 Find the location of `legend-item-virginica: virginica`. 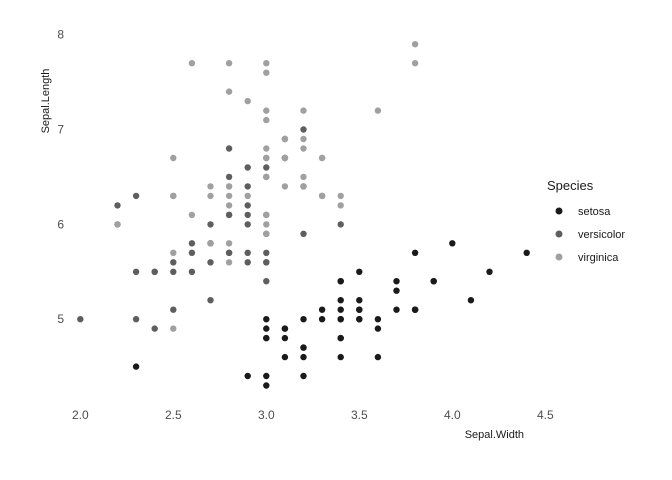

legend-item-virginica: virginica is located at coordinates (587, 258).